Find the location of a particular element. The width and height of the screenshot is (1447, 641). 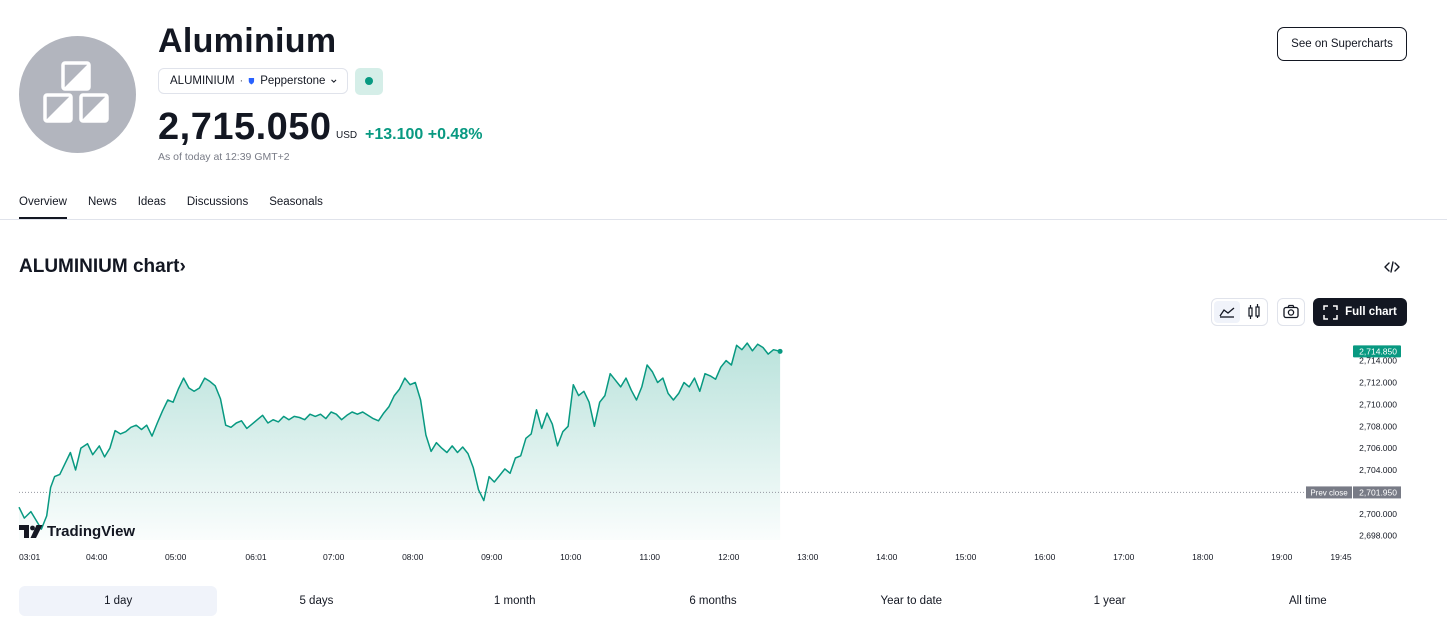

x-tick-label: 07:00 is located at coordinates (334, 557).